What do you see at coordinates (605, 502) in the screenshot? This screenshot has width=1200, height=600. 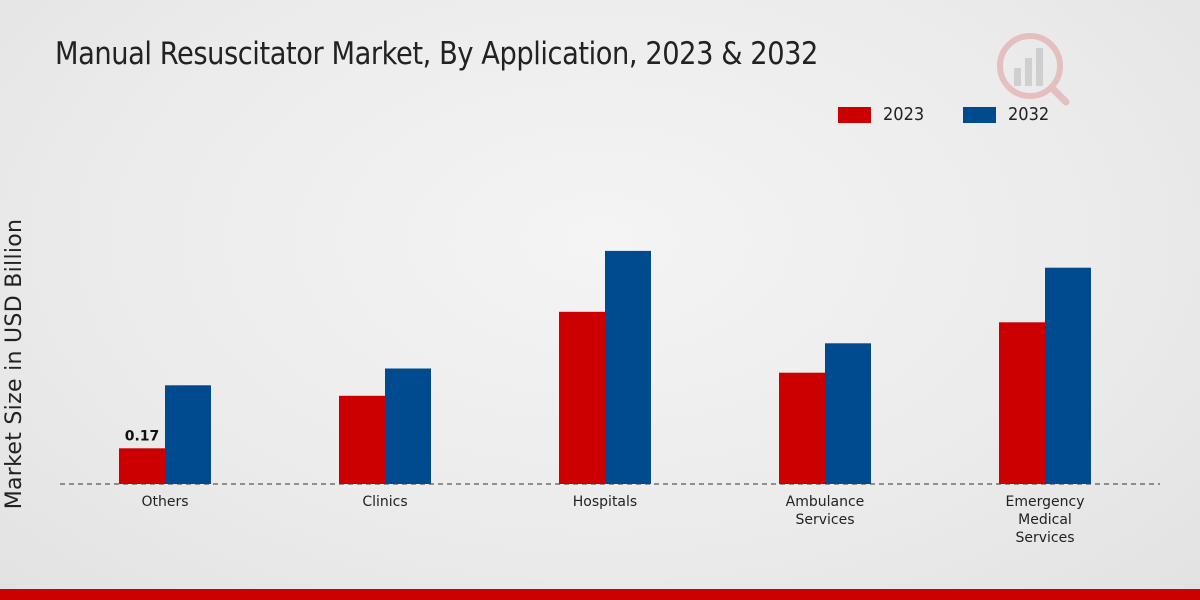 I see `x-tick-label: Hospitals` at bounding box center [605, 502].